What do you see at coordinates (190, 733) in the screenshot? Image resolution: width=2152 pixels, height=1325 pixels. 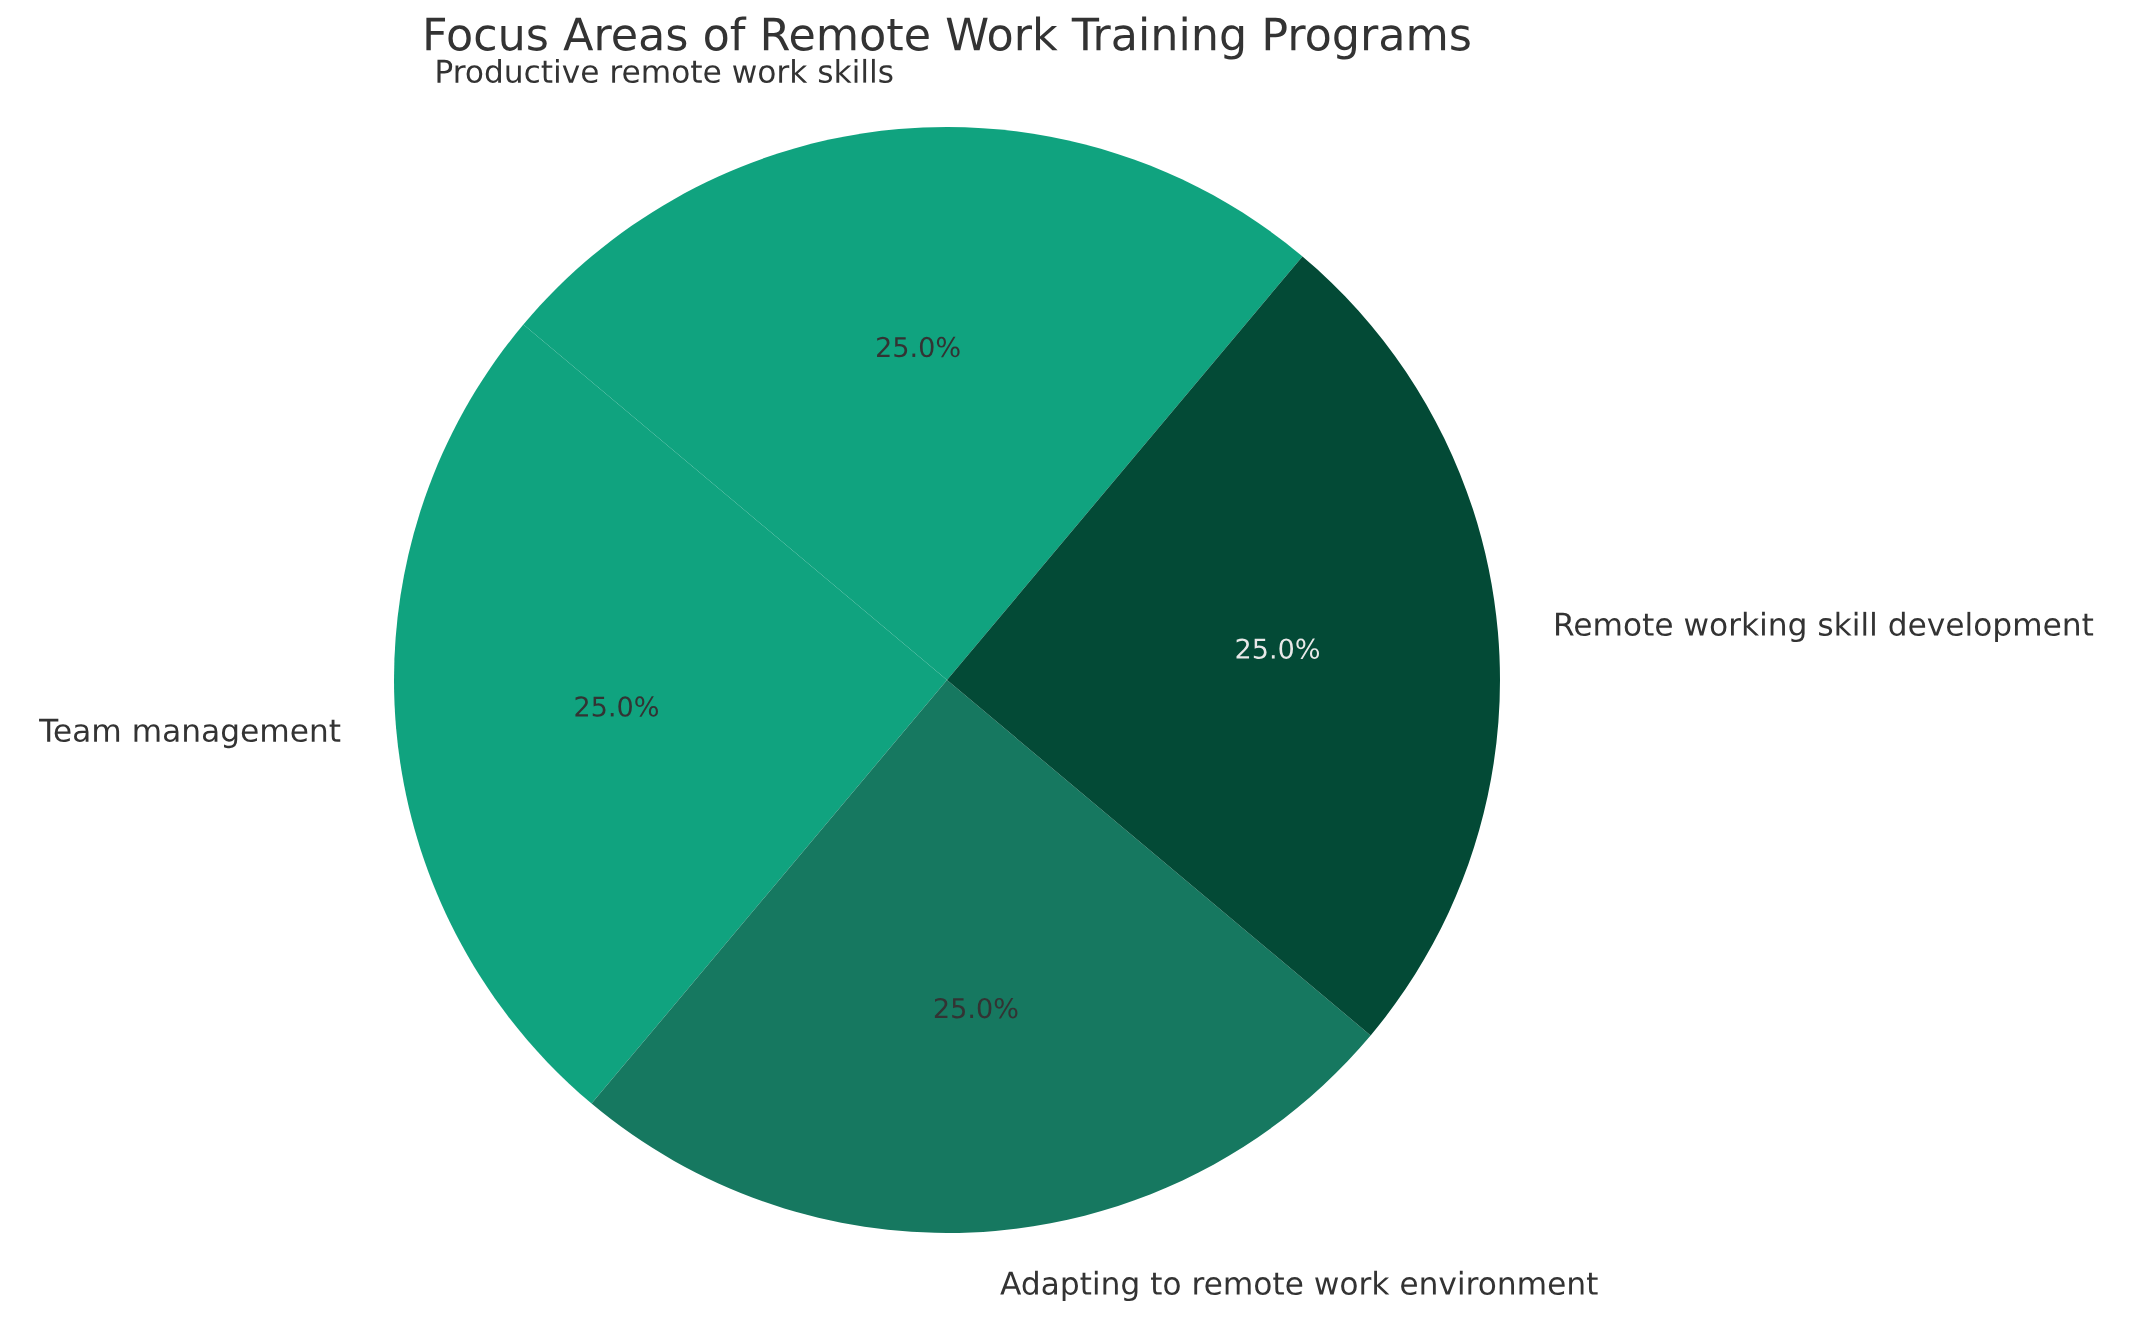 I see `slice-label: Team management` at bounding box center [190, 733].